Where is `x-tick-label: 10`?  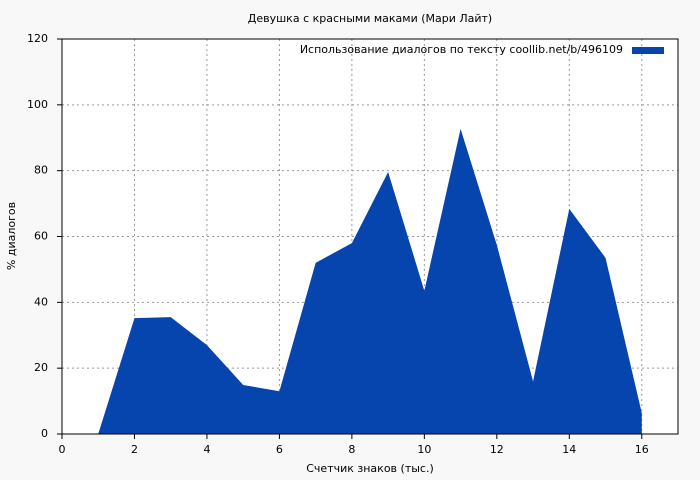 x-tick-label: 10 is located at coordinates (424, 449).